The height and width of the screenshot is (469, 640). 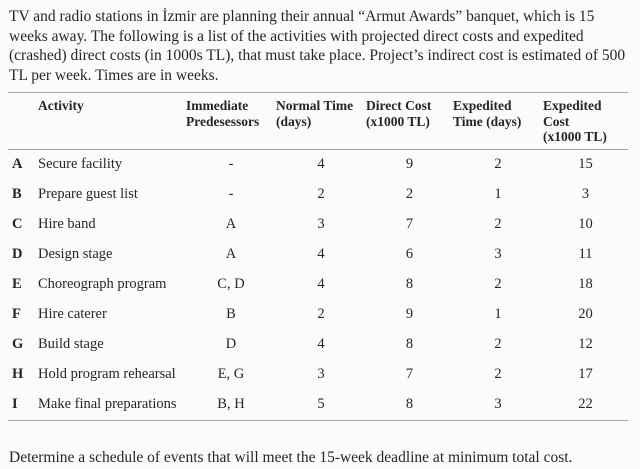 What do you see at coordinates (585, 163) in the screenshot?
I see `cell-expedited-cost: 15` at bounding box center [585, 163].